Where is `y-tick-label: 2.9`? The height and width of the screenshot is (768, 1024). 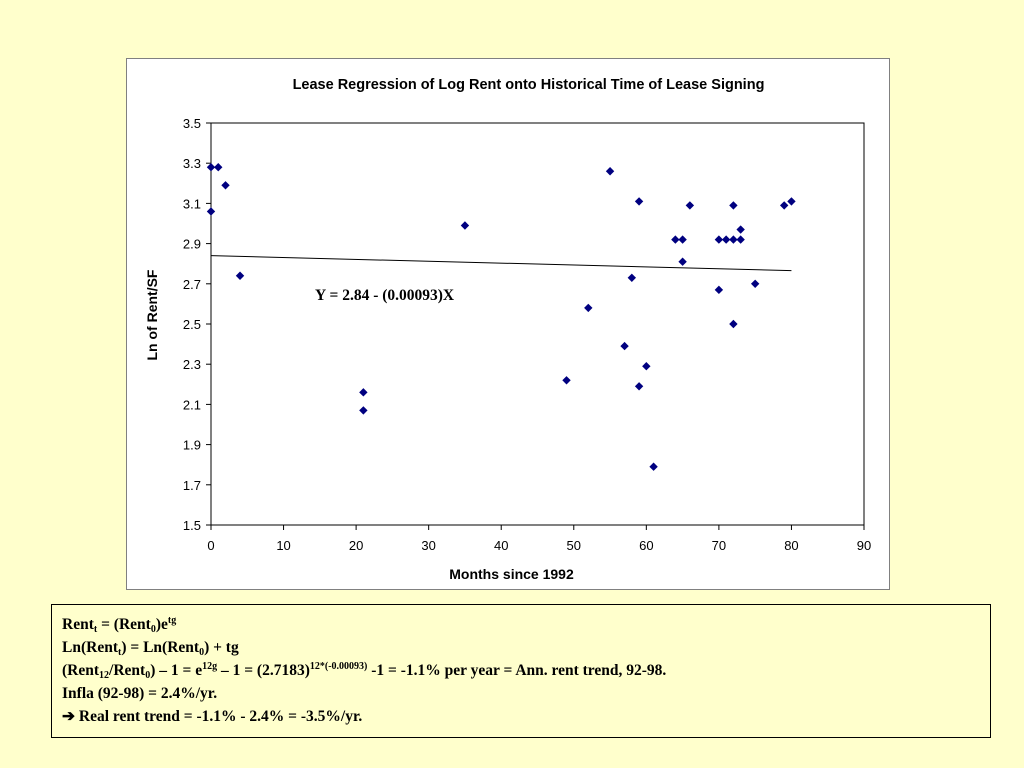 y-tick-label: 2.9 is located at coordinates (192, 244).